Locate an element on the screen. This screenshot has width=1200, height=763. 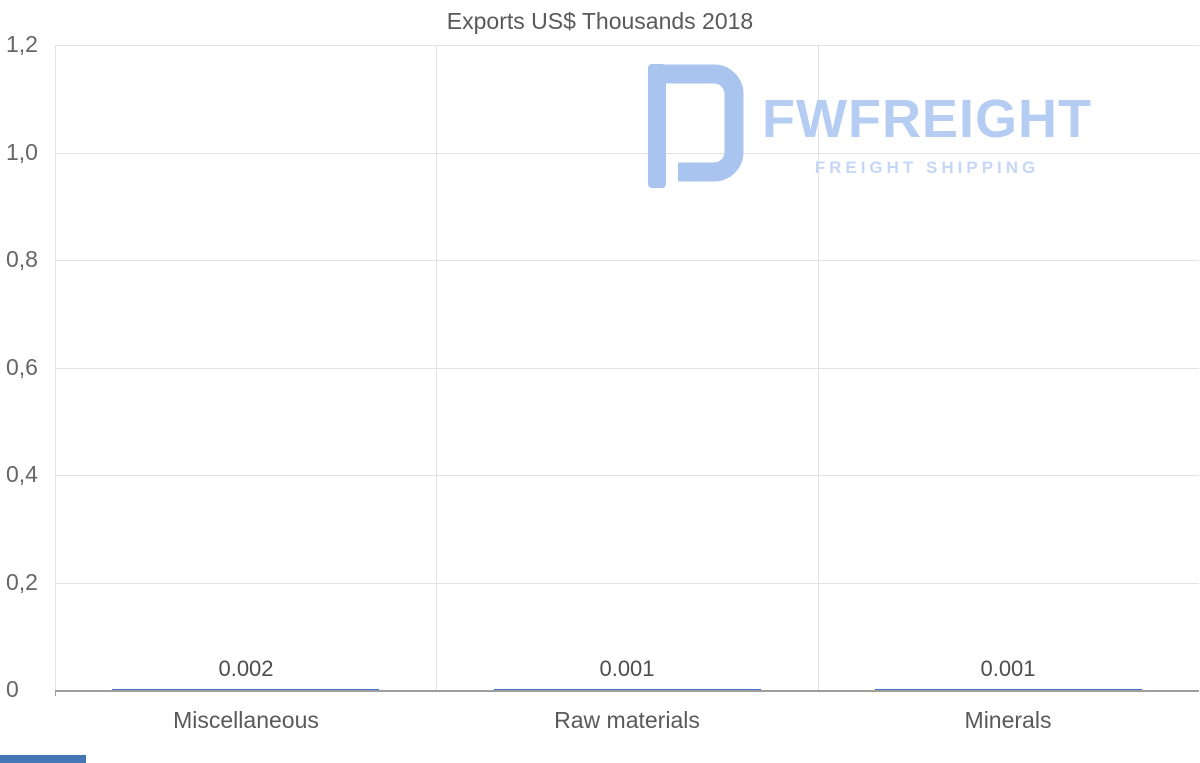
watermark-brand: FWFREIGHT is located at coordinates (927, 119).